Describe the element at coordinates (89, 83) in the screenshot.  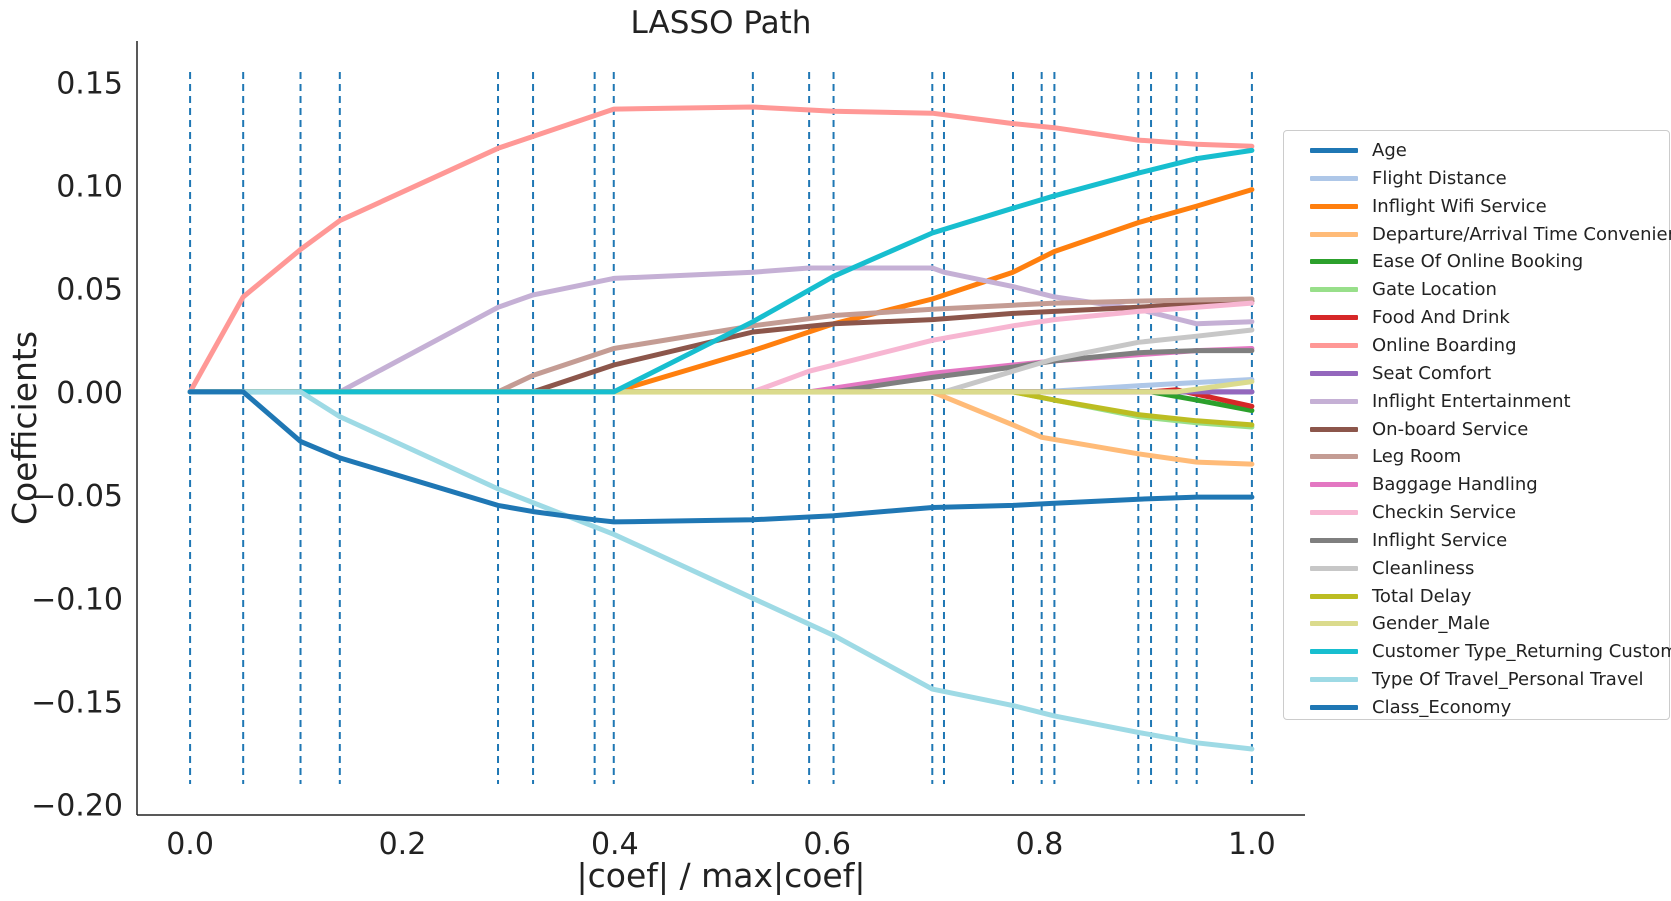
I see `y-tick-label: 0.15` at that location.